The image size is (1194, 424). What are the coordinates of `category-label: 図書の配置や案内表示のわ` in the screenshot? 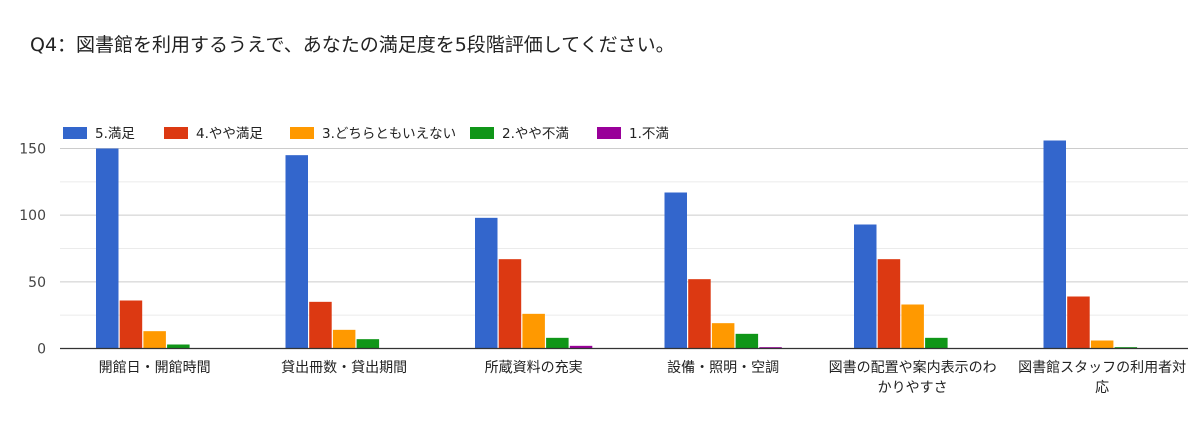 It's located at (913, 367).